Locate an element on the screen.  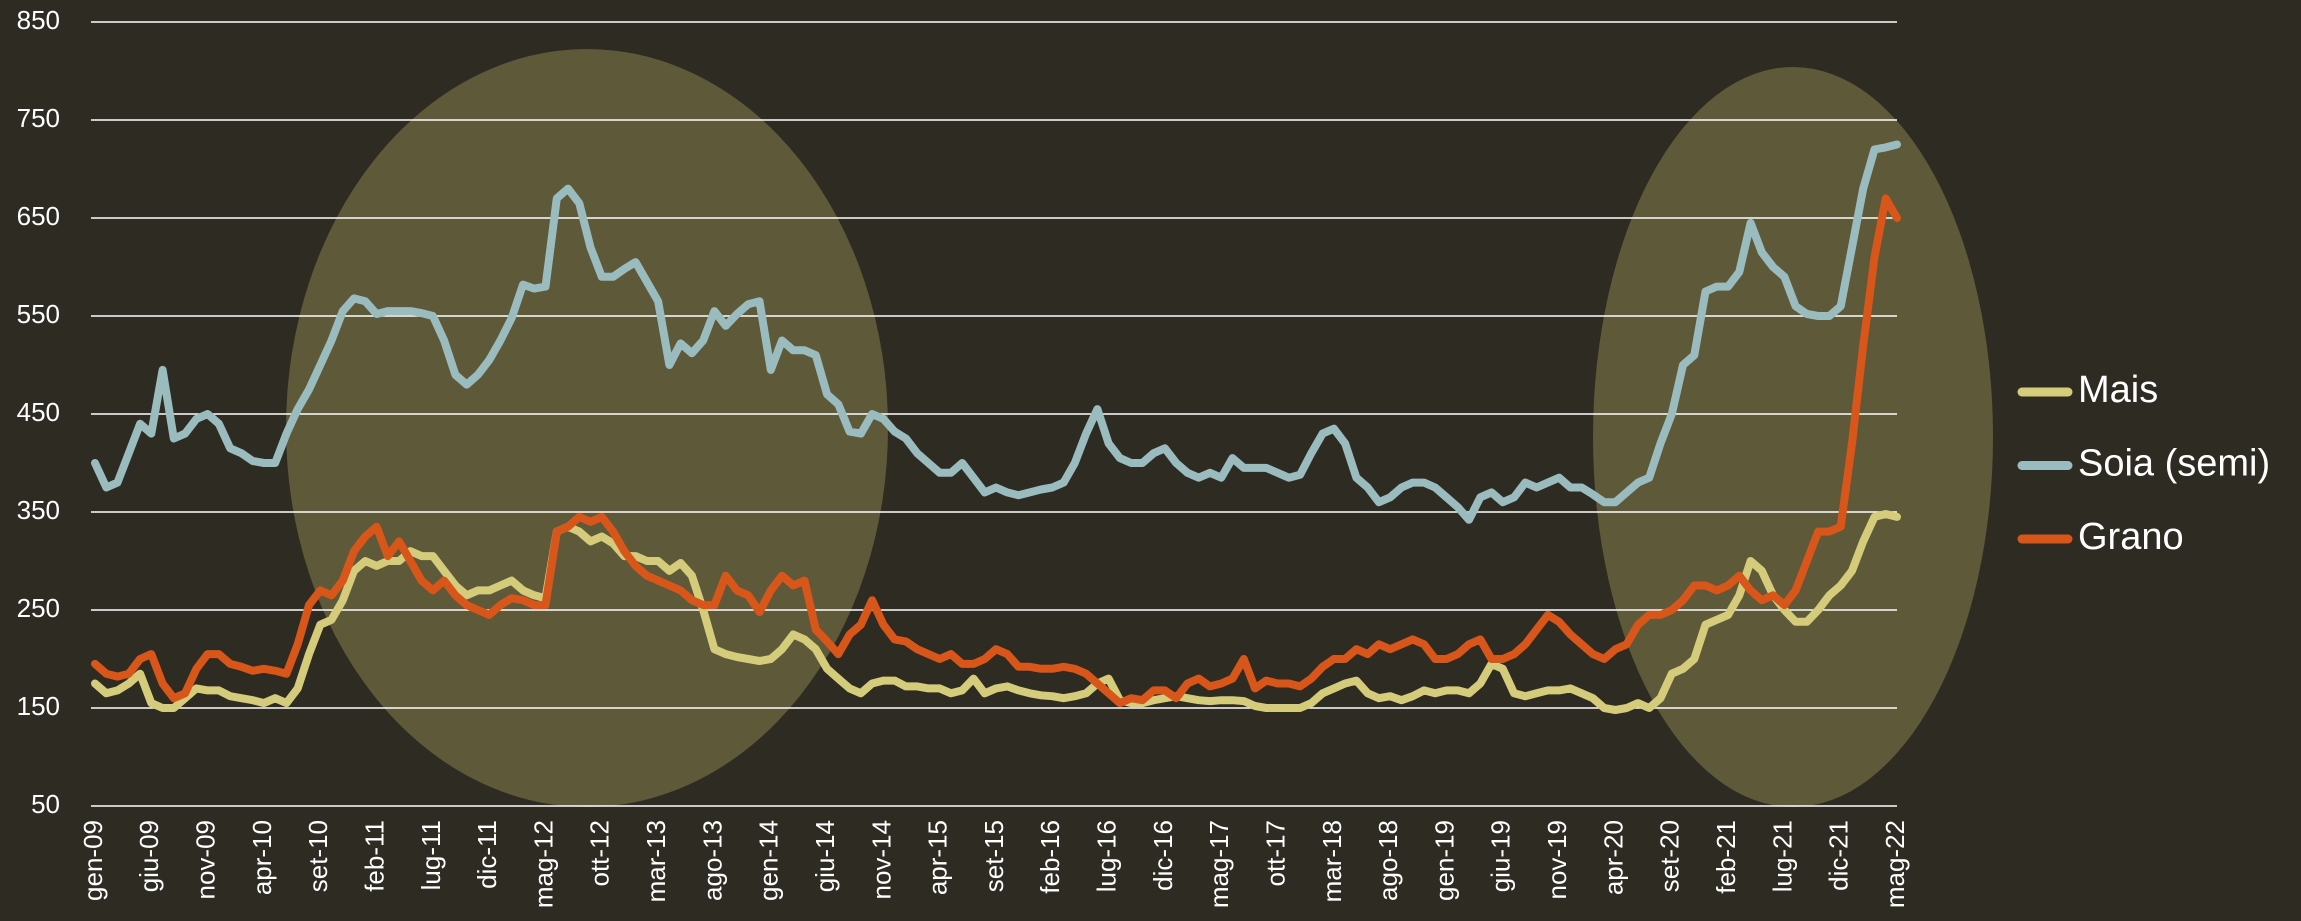
y-tick-label: 750 is located at coordinates (38, 118).